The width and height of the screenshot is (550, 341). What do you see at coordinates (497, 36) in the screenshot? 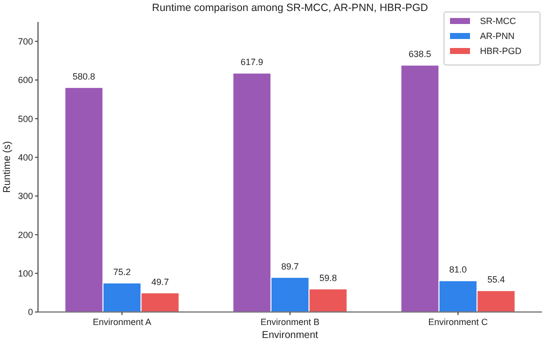
I see `legend-label: AR-PNN` at bounding box center [497, 36].